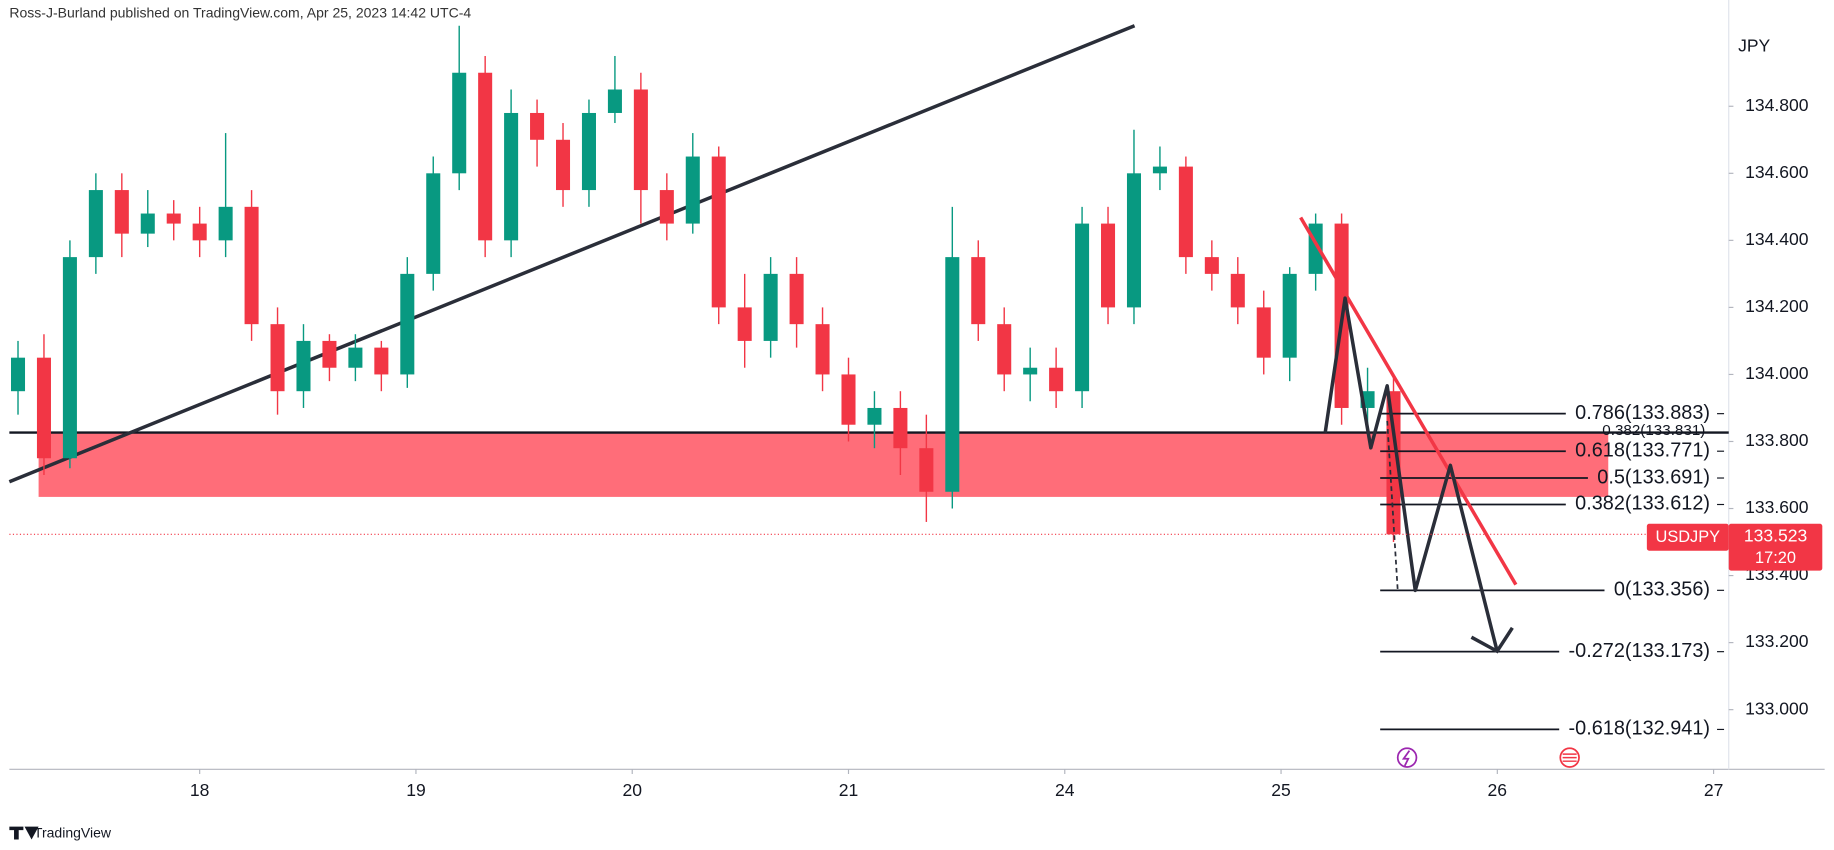 The image size is (1834, 850). I want to click on countdown: 17:20, so click(1775, 558).